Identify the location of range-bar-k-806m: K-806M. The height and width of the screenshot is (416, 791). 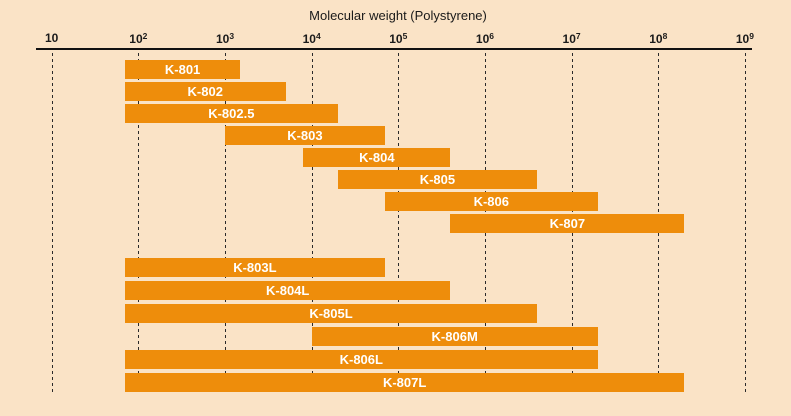
(454, 336).